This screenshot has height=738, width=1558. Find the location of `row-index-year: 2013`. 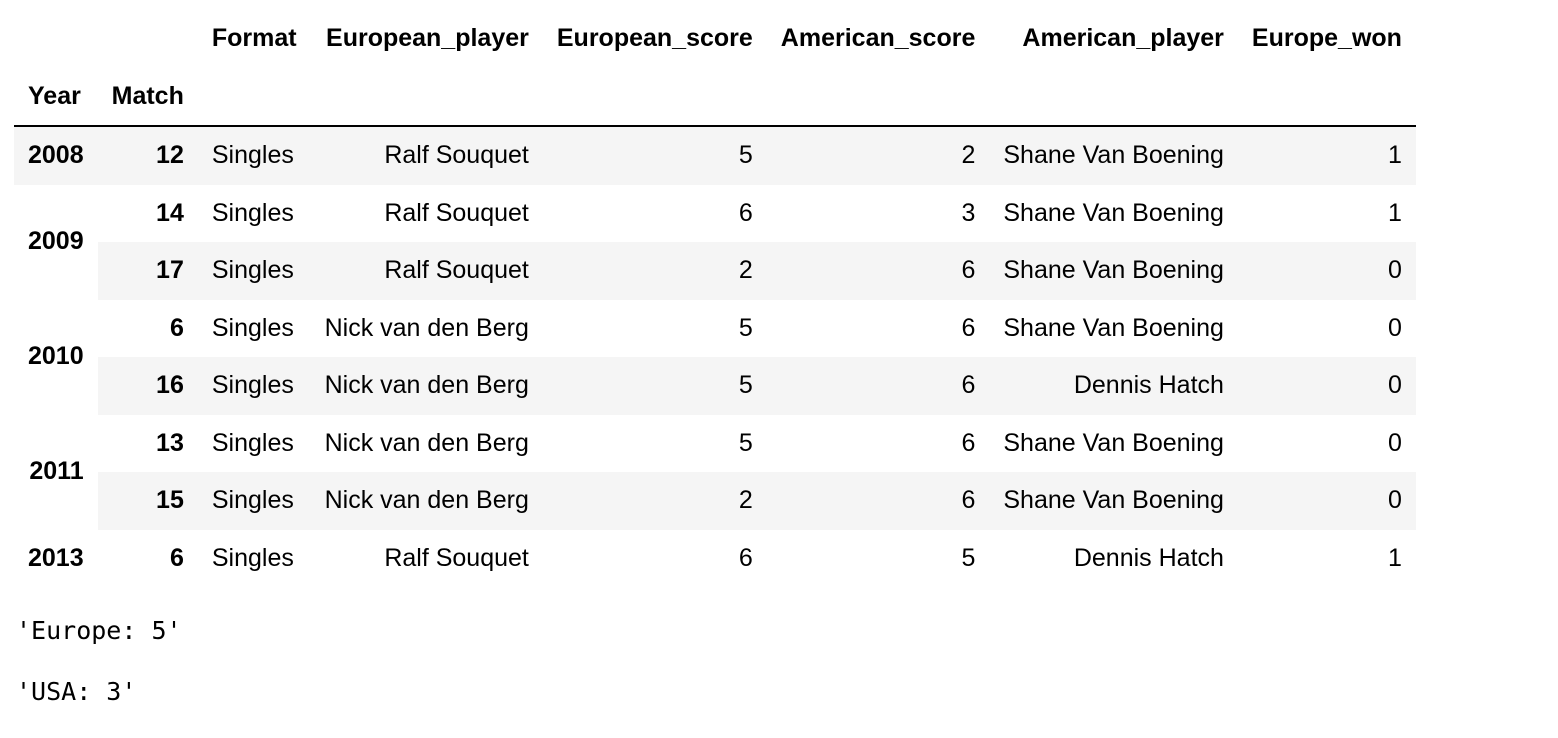

row-index-year: 2013 is located at coordinates (56, 557).